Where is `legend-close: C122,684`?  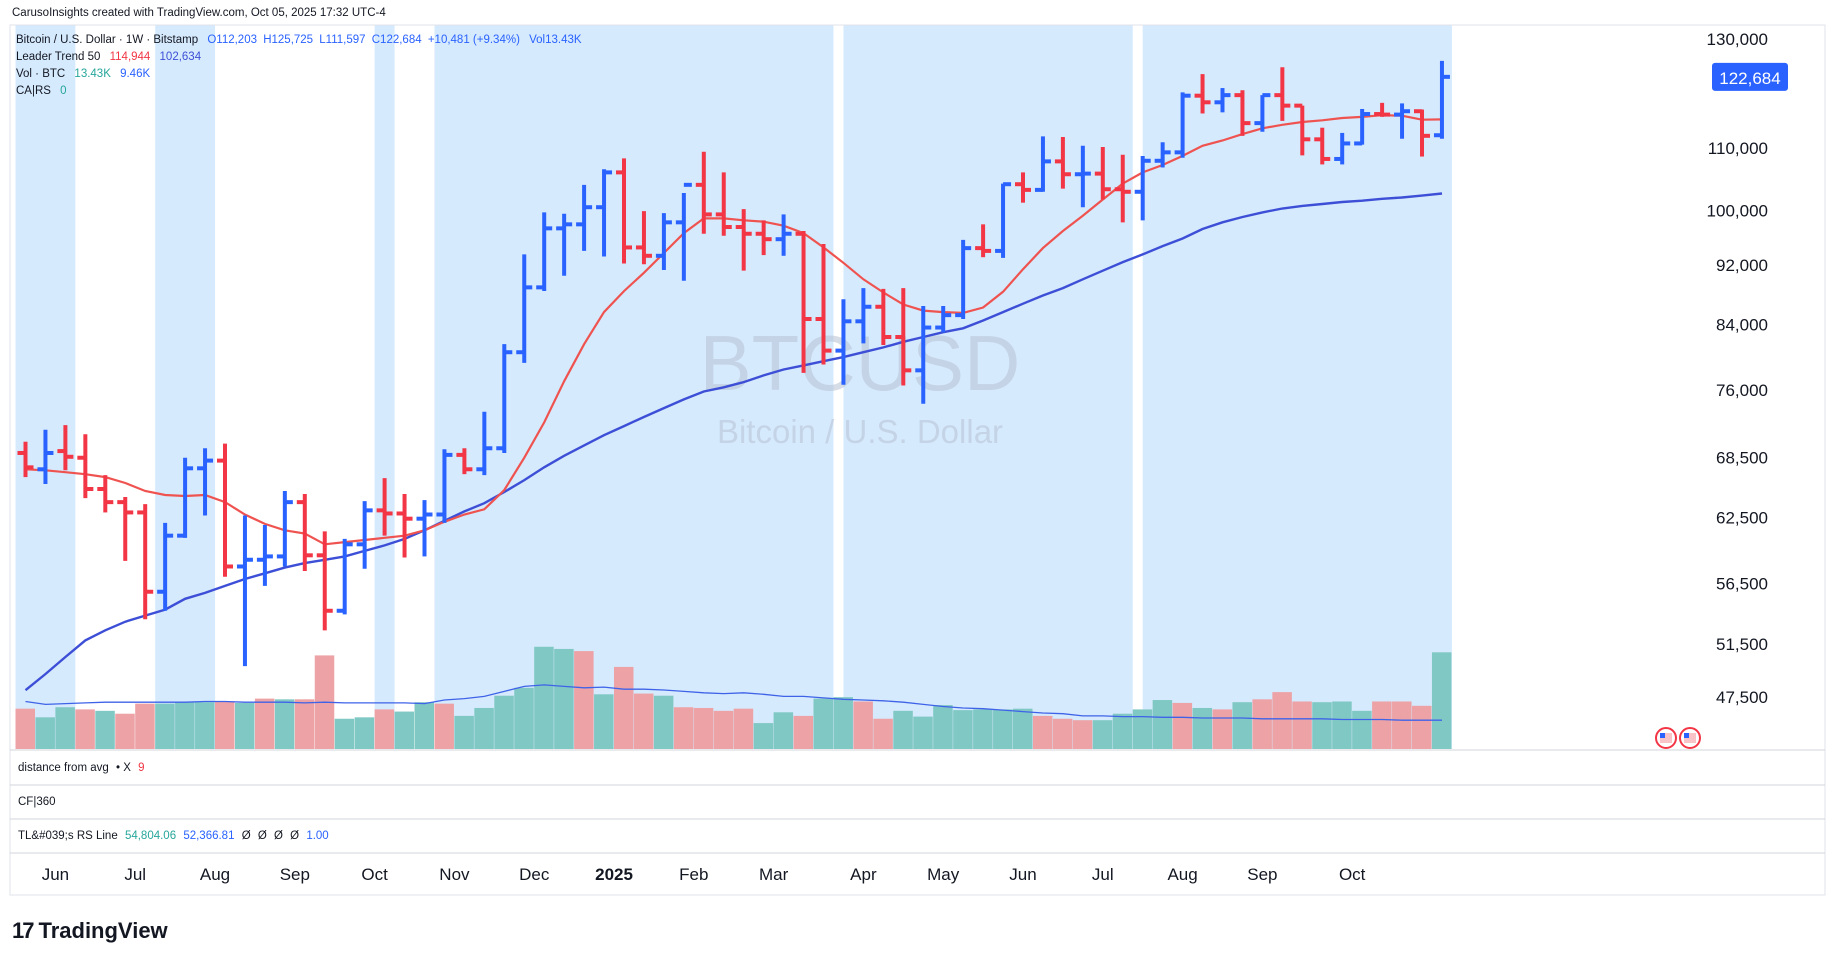
legend-close: C122,684 is located at coordinates (396, 40).